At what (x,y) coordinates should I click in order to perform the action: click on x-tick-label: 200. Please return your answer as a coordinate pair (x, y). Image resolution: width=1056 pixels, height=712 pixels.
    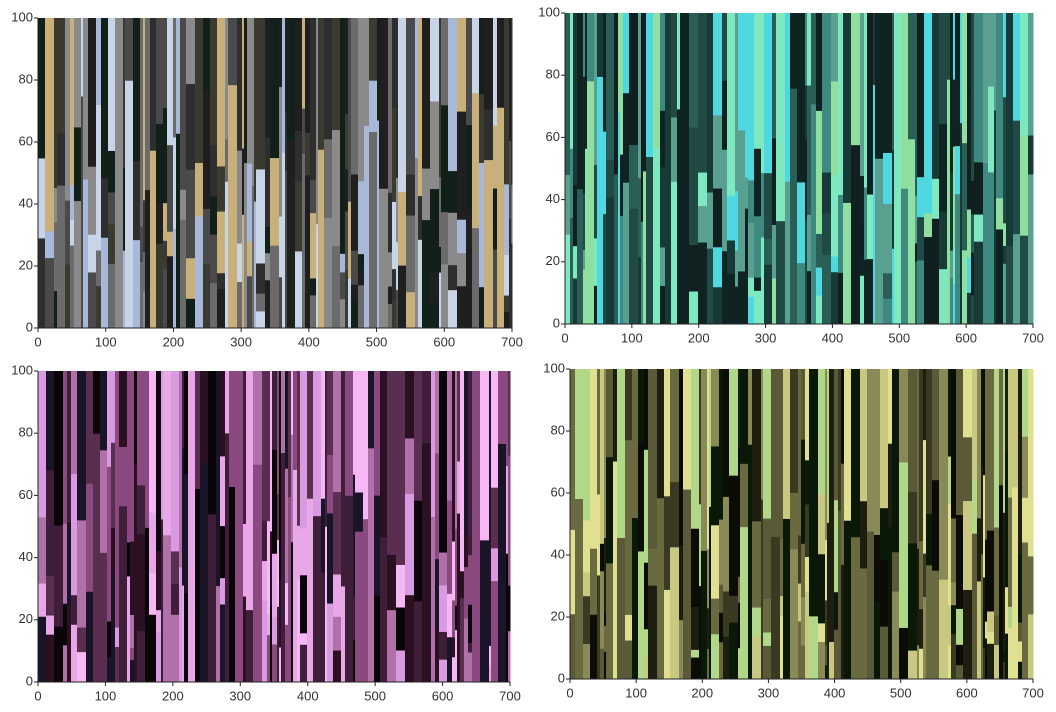
    Looking at the image, I should click on (174, 341).